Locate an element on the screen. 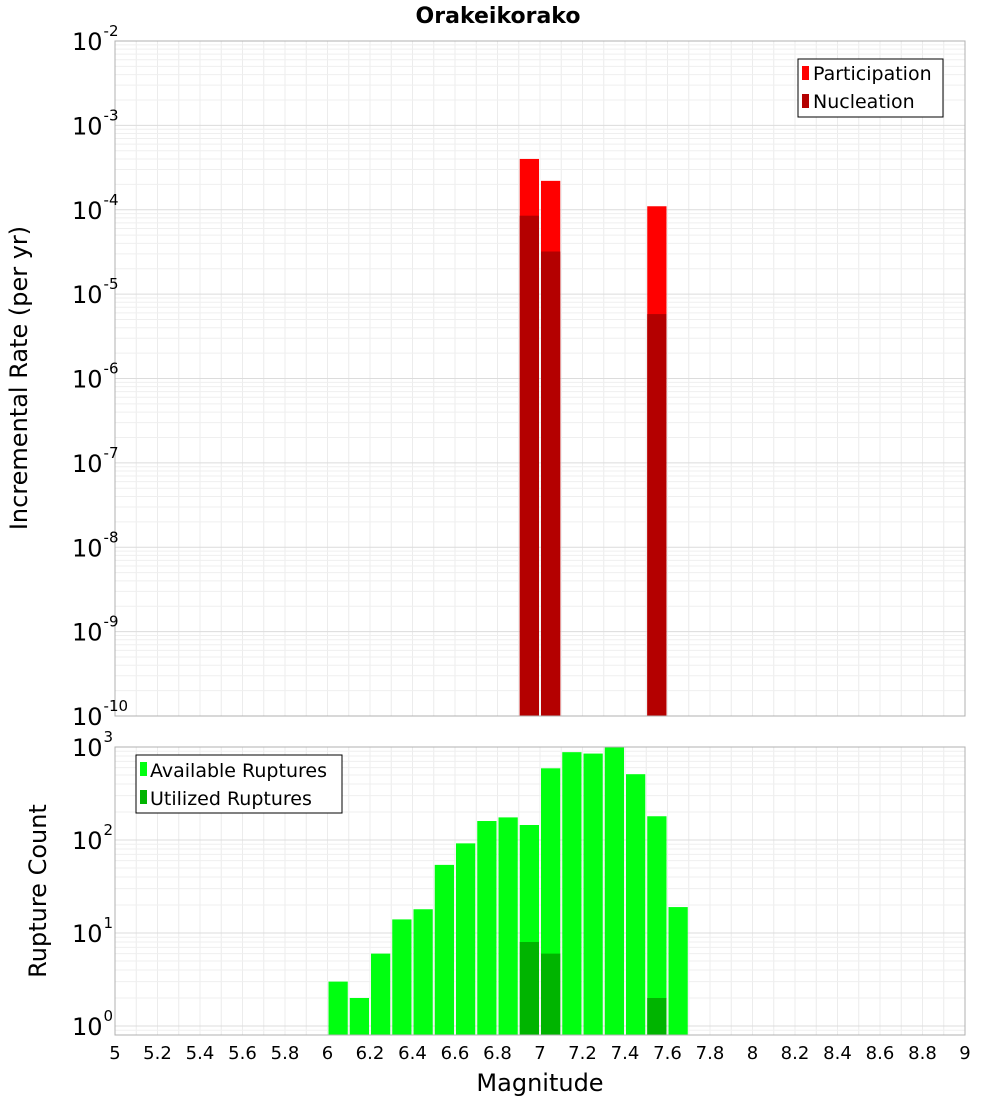 The height and width of the screenshot is (1100, 1000). y-tick-label: 10⁻⁴ is located at coordinates (95, 208).